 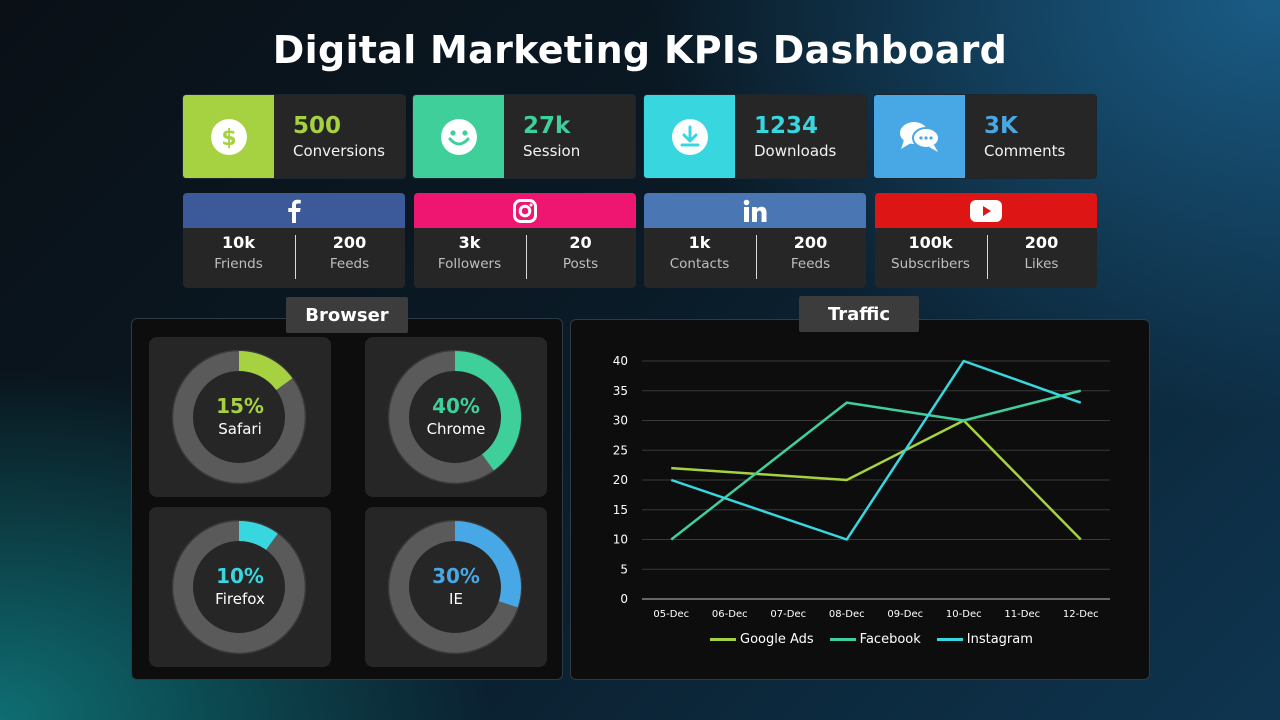 I want to click on kpi-card-comments: 3K Comments, so click(x=985, y=136).